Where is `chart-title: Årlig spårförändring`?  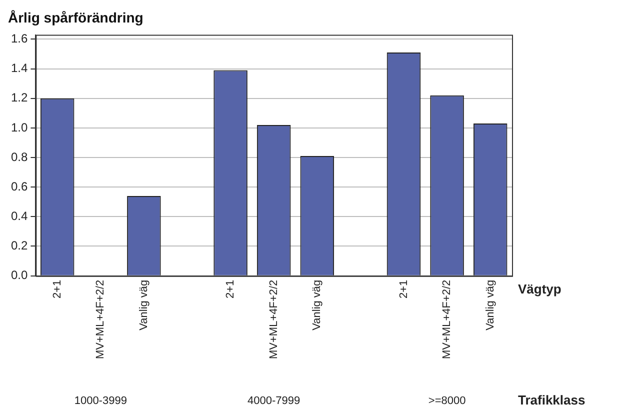
chart-title: Årlig spårförändring is located at coordinates (76, 17).